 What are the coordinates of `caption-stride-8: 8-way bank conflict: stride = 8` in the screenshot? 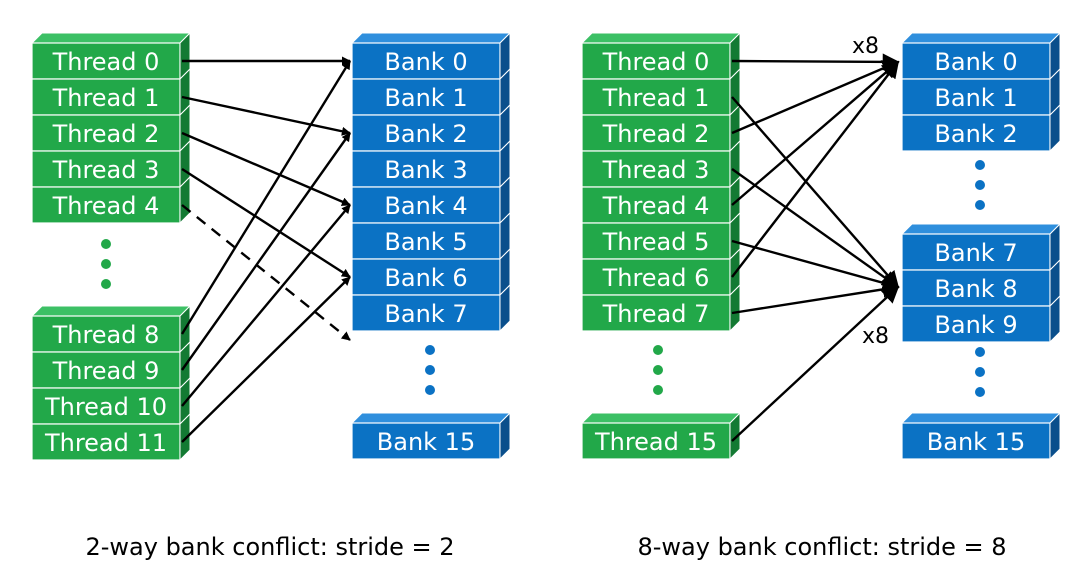 It's located at (821, 547).